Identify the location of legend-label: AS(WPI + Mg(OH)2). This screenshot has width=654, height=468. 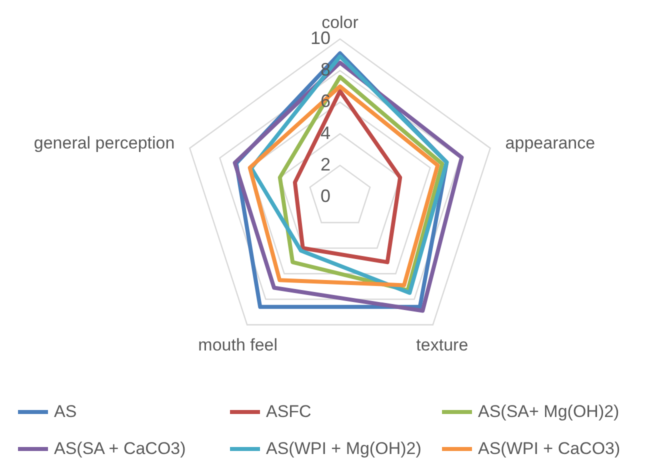
(344, 448).